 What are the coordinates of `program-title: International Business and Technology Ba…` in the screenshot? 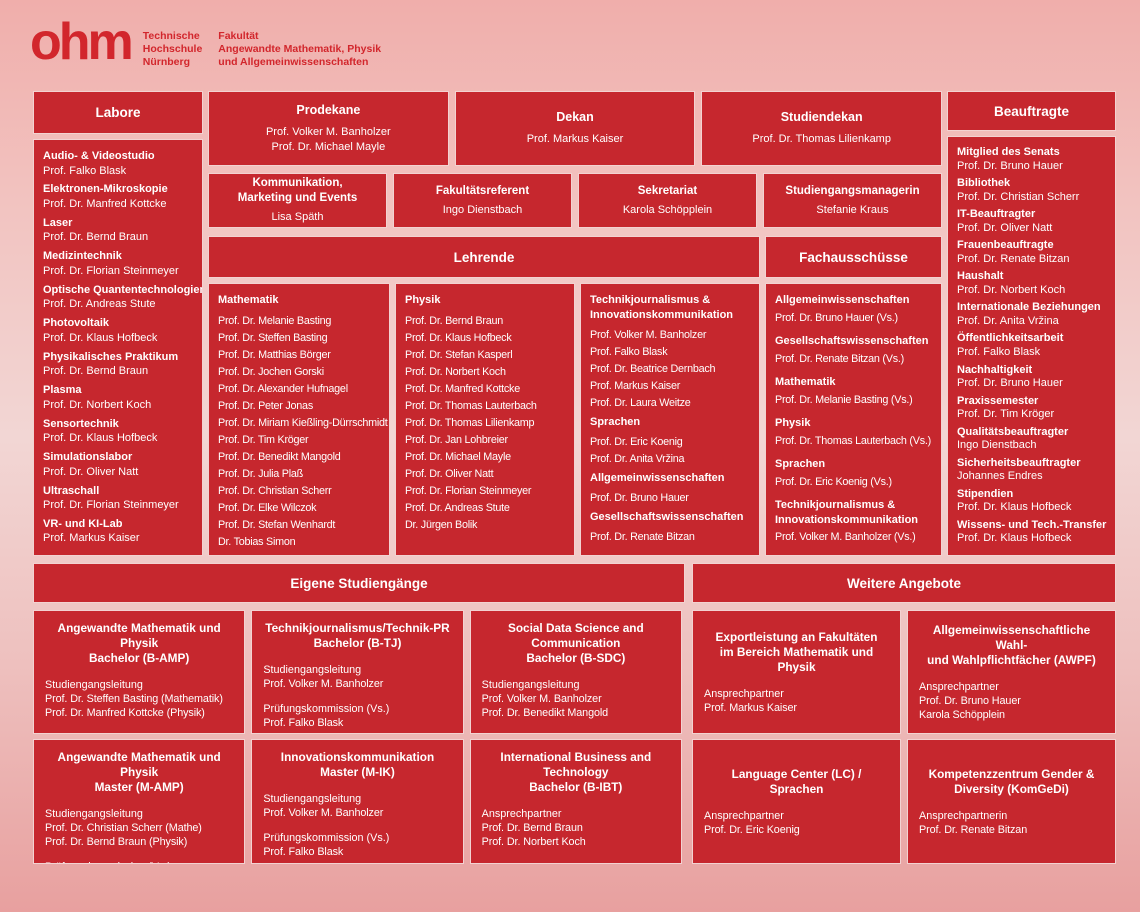 It's located at (576, 772).